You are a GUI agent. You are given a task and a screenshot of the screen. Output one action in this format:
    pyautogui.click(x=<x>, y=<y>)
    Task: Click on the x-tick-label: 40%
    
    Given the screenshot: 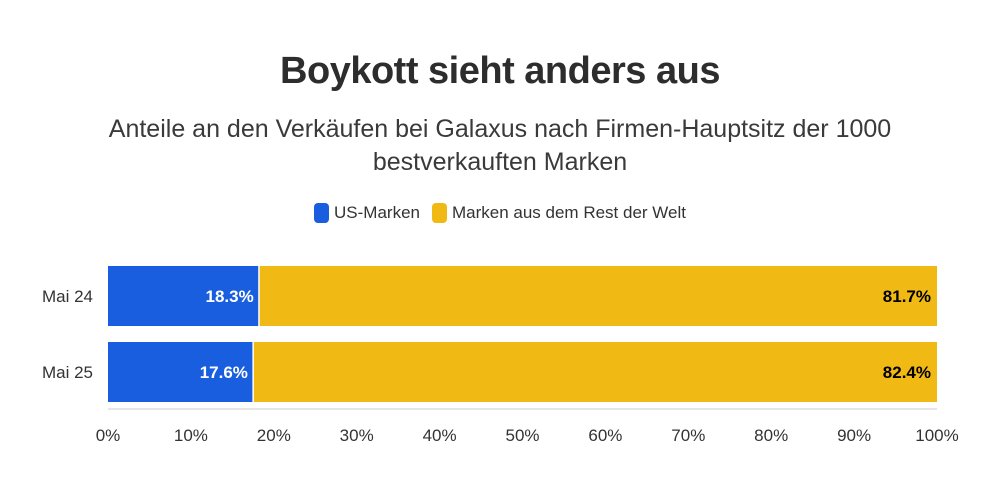 What is the action you would take?
    pyautogui.click(x=440, y=435)
    